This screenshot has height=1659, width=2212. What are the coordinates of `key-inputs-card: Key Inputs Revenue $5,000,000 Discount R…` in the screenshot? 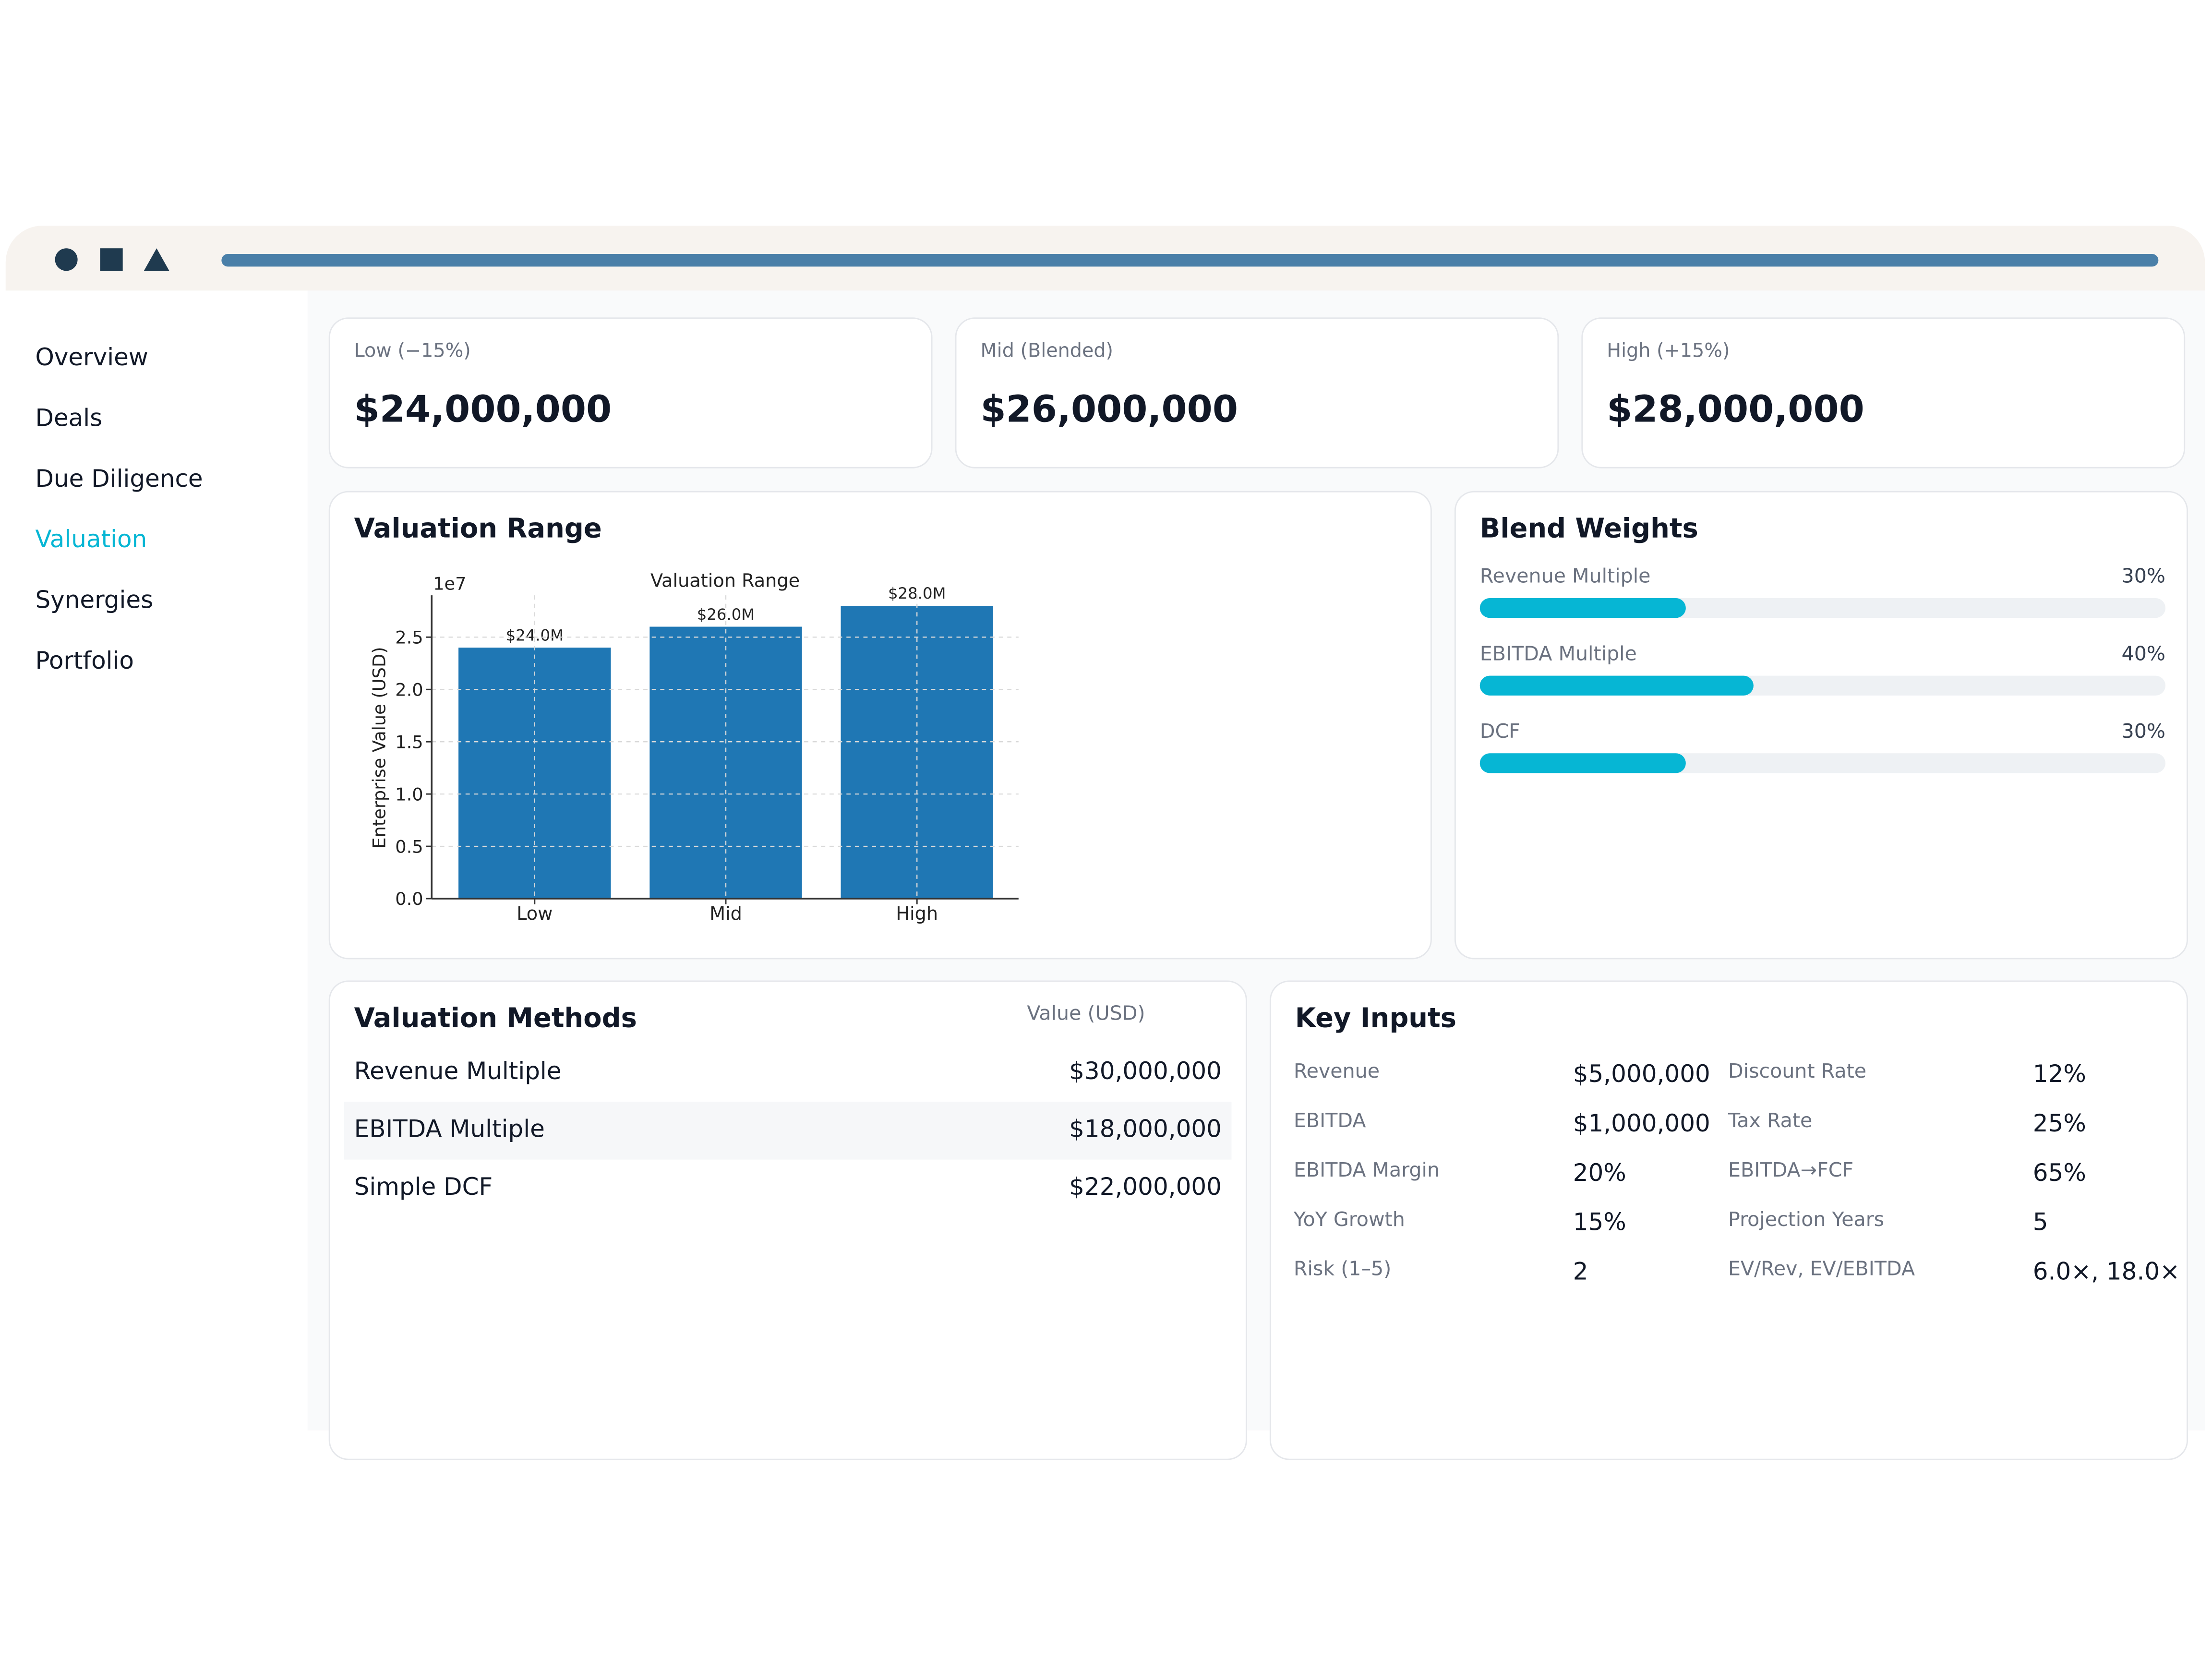 It's located at (1729, 1220).